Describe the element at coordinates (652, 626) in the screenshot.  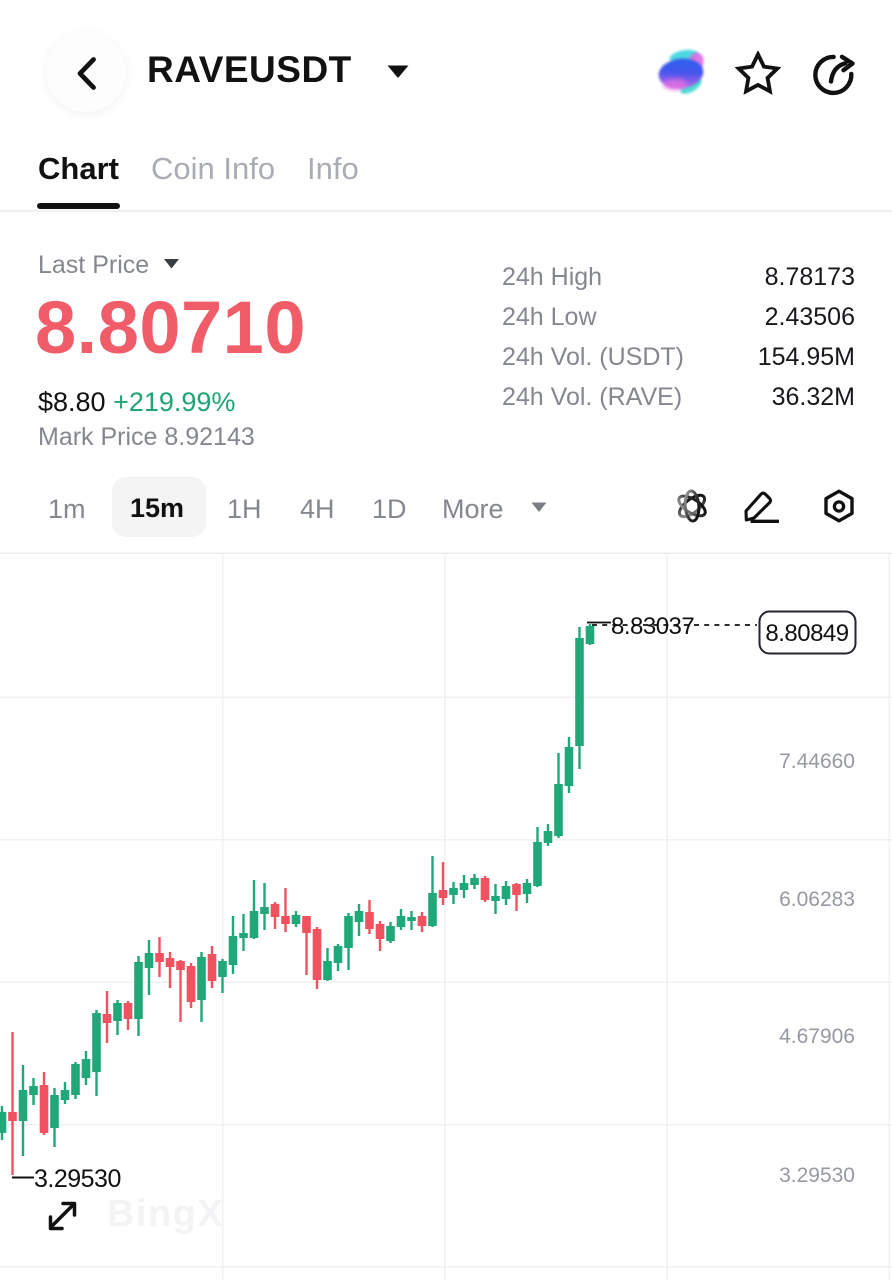
I see `svg-text: 8.83037` at that location.